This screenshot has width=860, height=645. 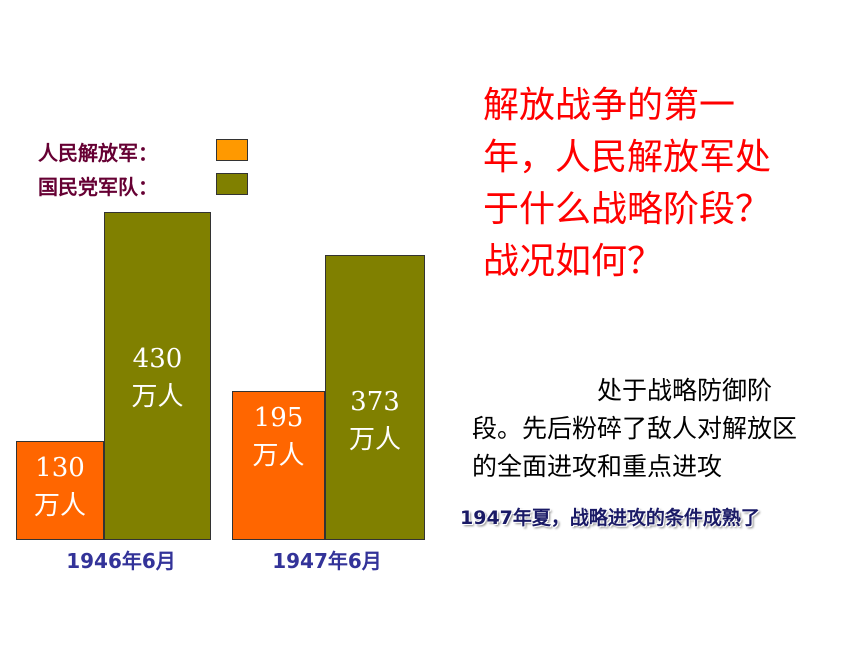 I want to click on value-label: 195万人, so click(x=278, y=437).